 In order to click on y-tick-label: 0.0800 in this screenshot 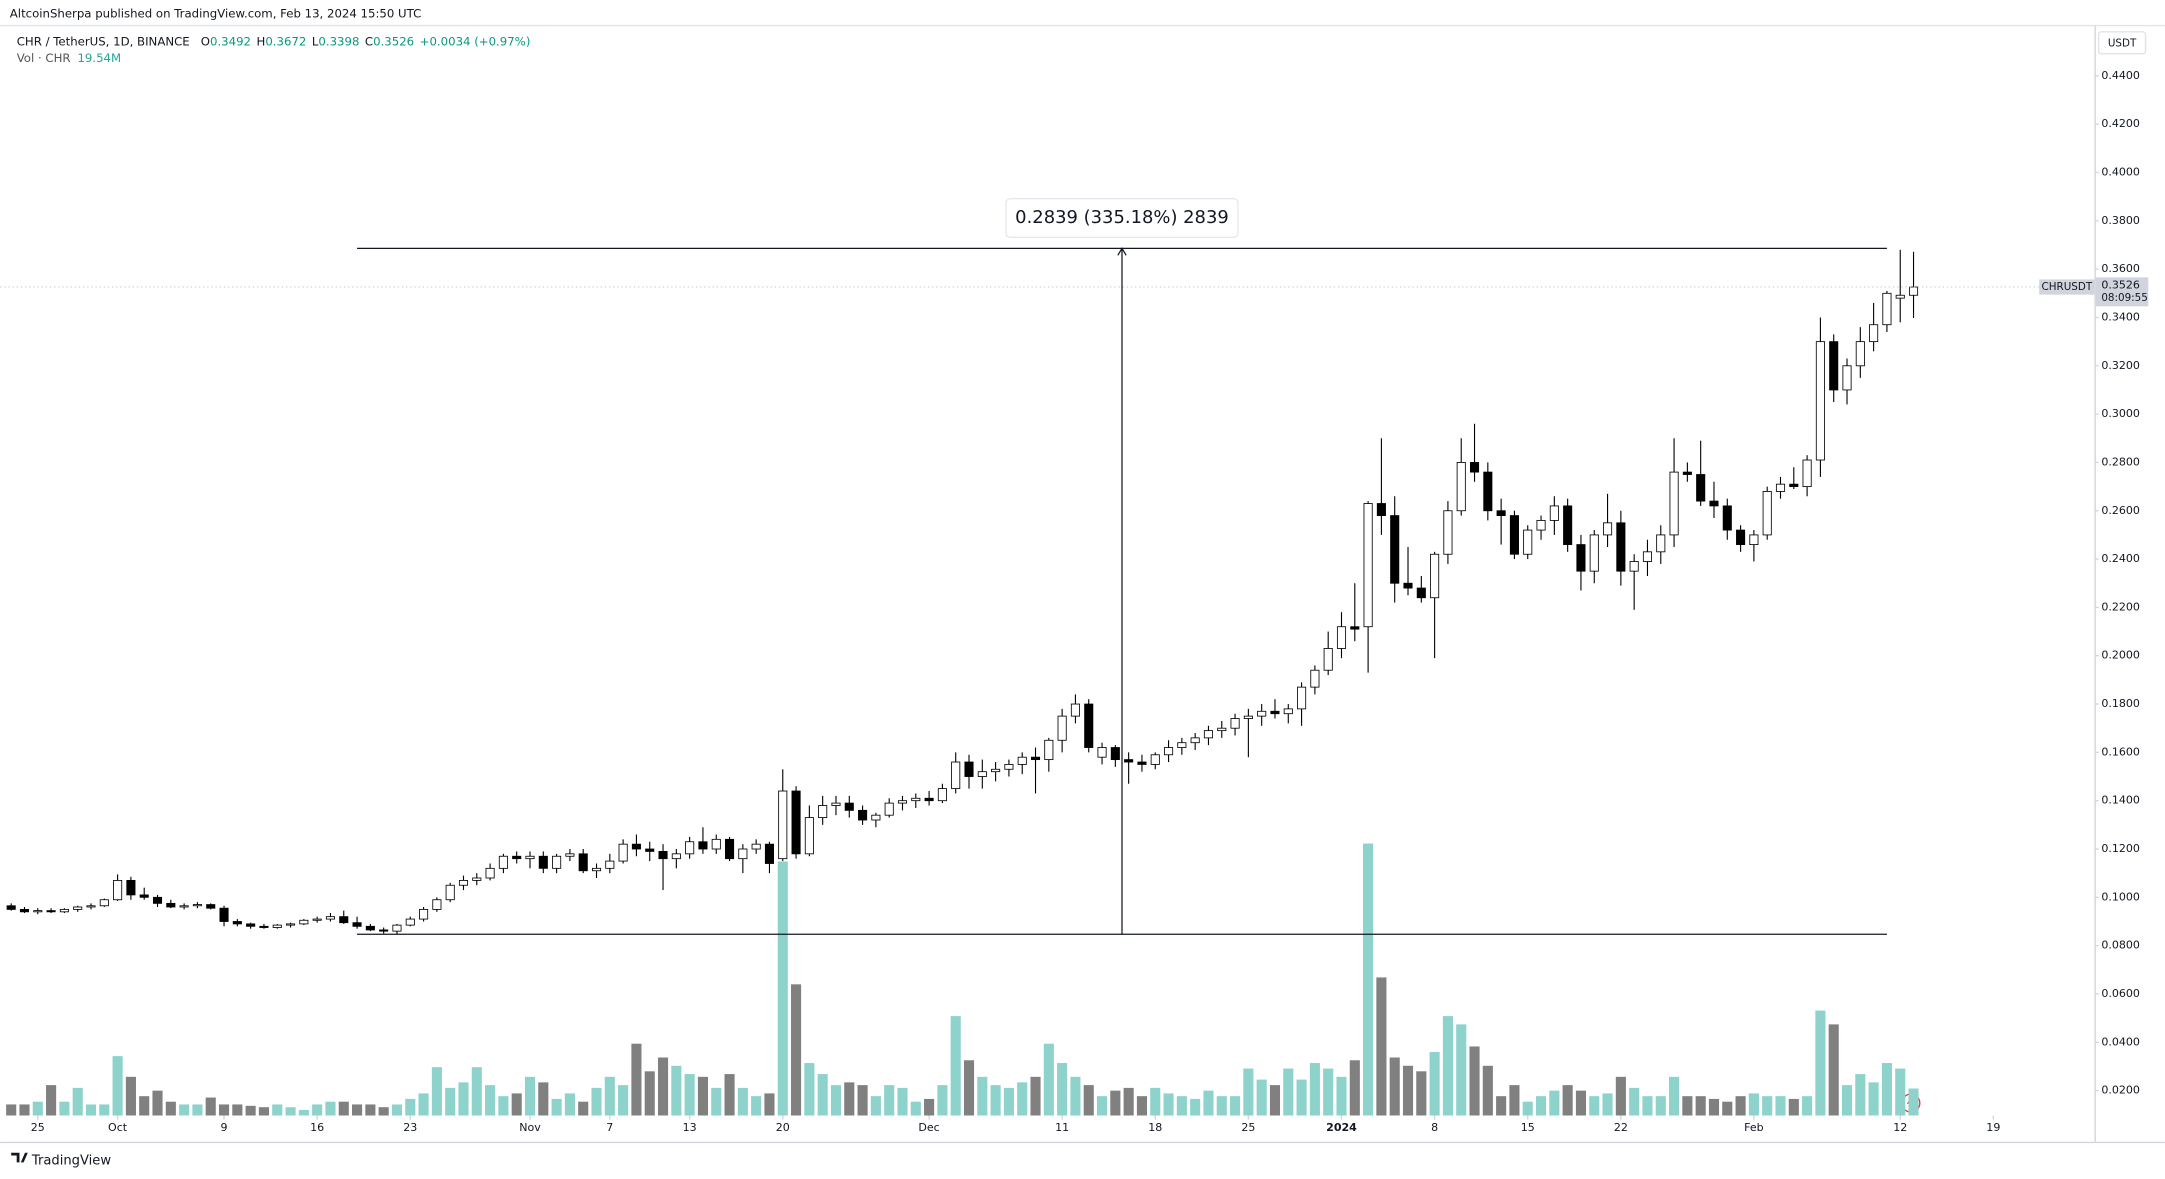, I will do `click(2120, 945)`.